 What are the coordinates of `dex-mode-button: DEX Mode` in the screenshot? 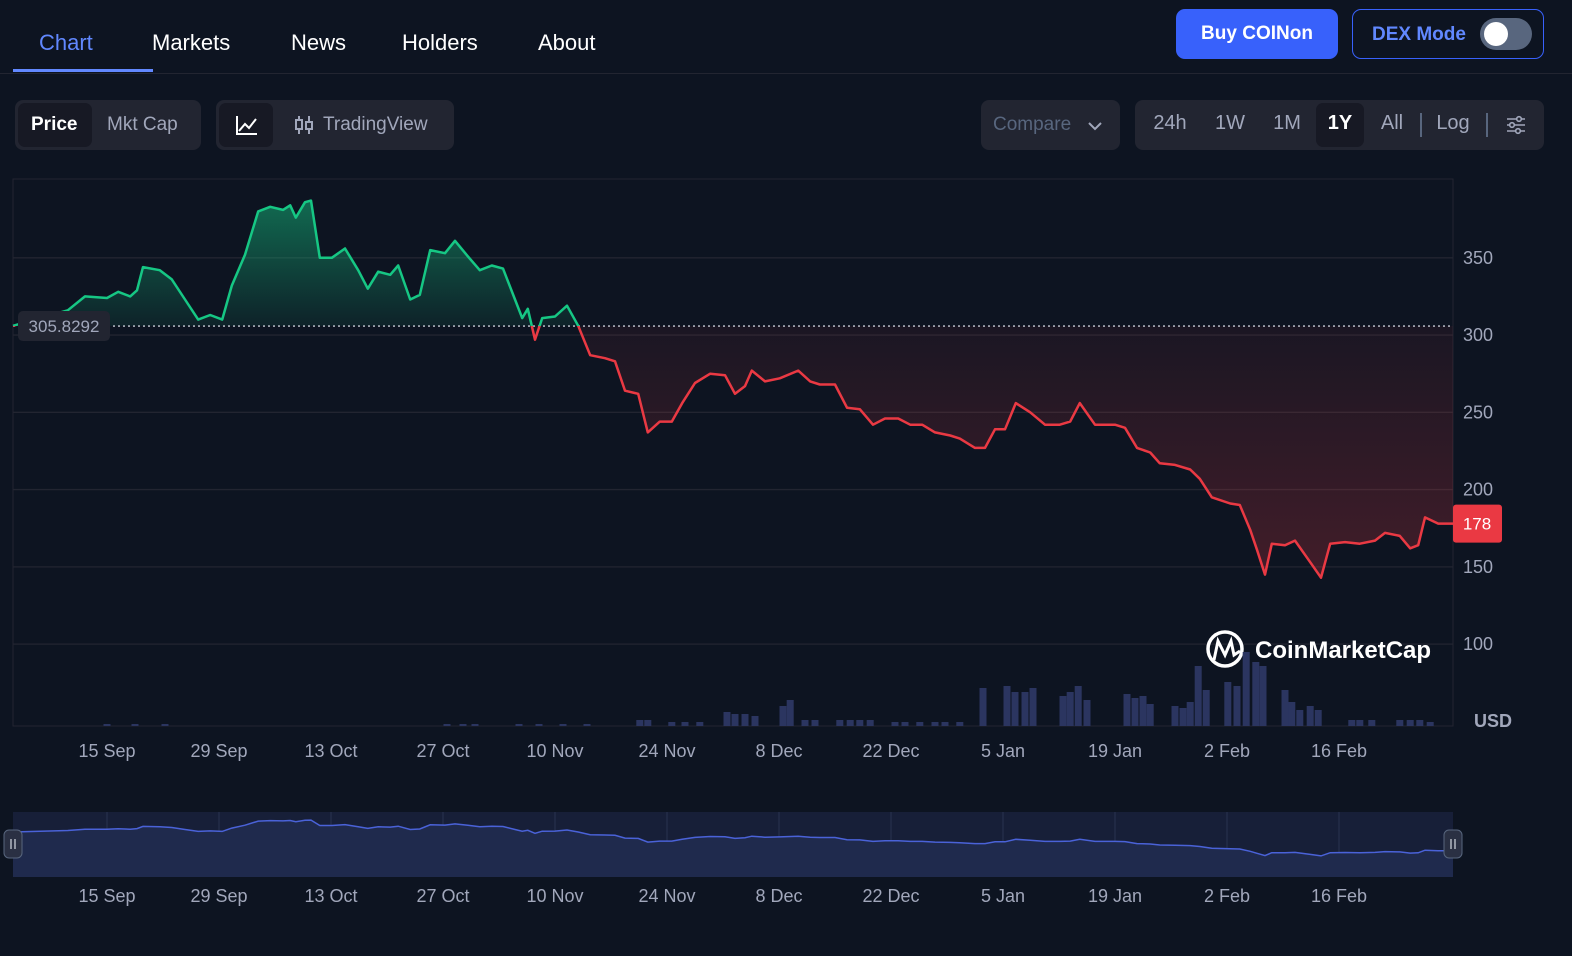 It's located at (1448, 34).